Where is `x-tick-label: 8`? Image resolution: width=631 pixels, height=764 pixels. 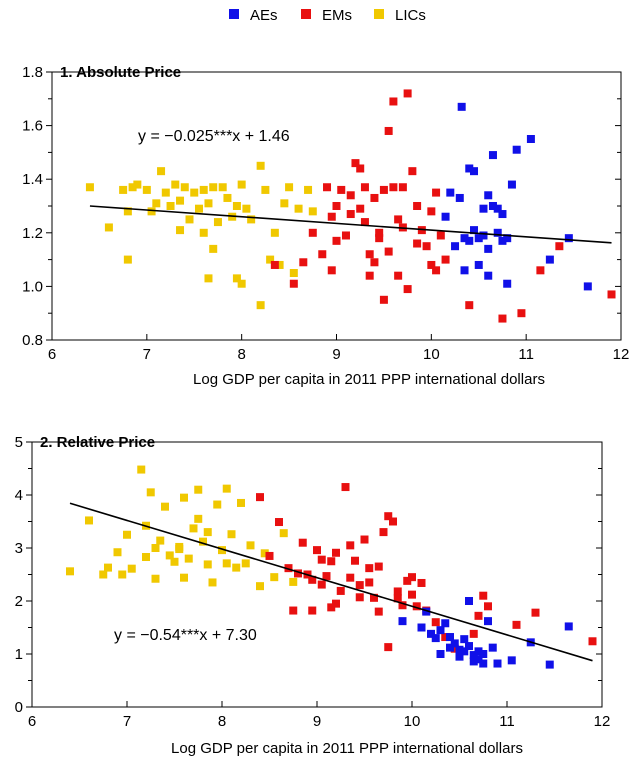 x-tick-label: 8 is located at coordinates (241, 354).